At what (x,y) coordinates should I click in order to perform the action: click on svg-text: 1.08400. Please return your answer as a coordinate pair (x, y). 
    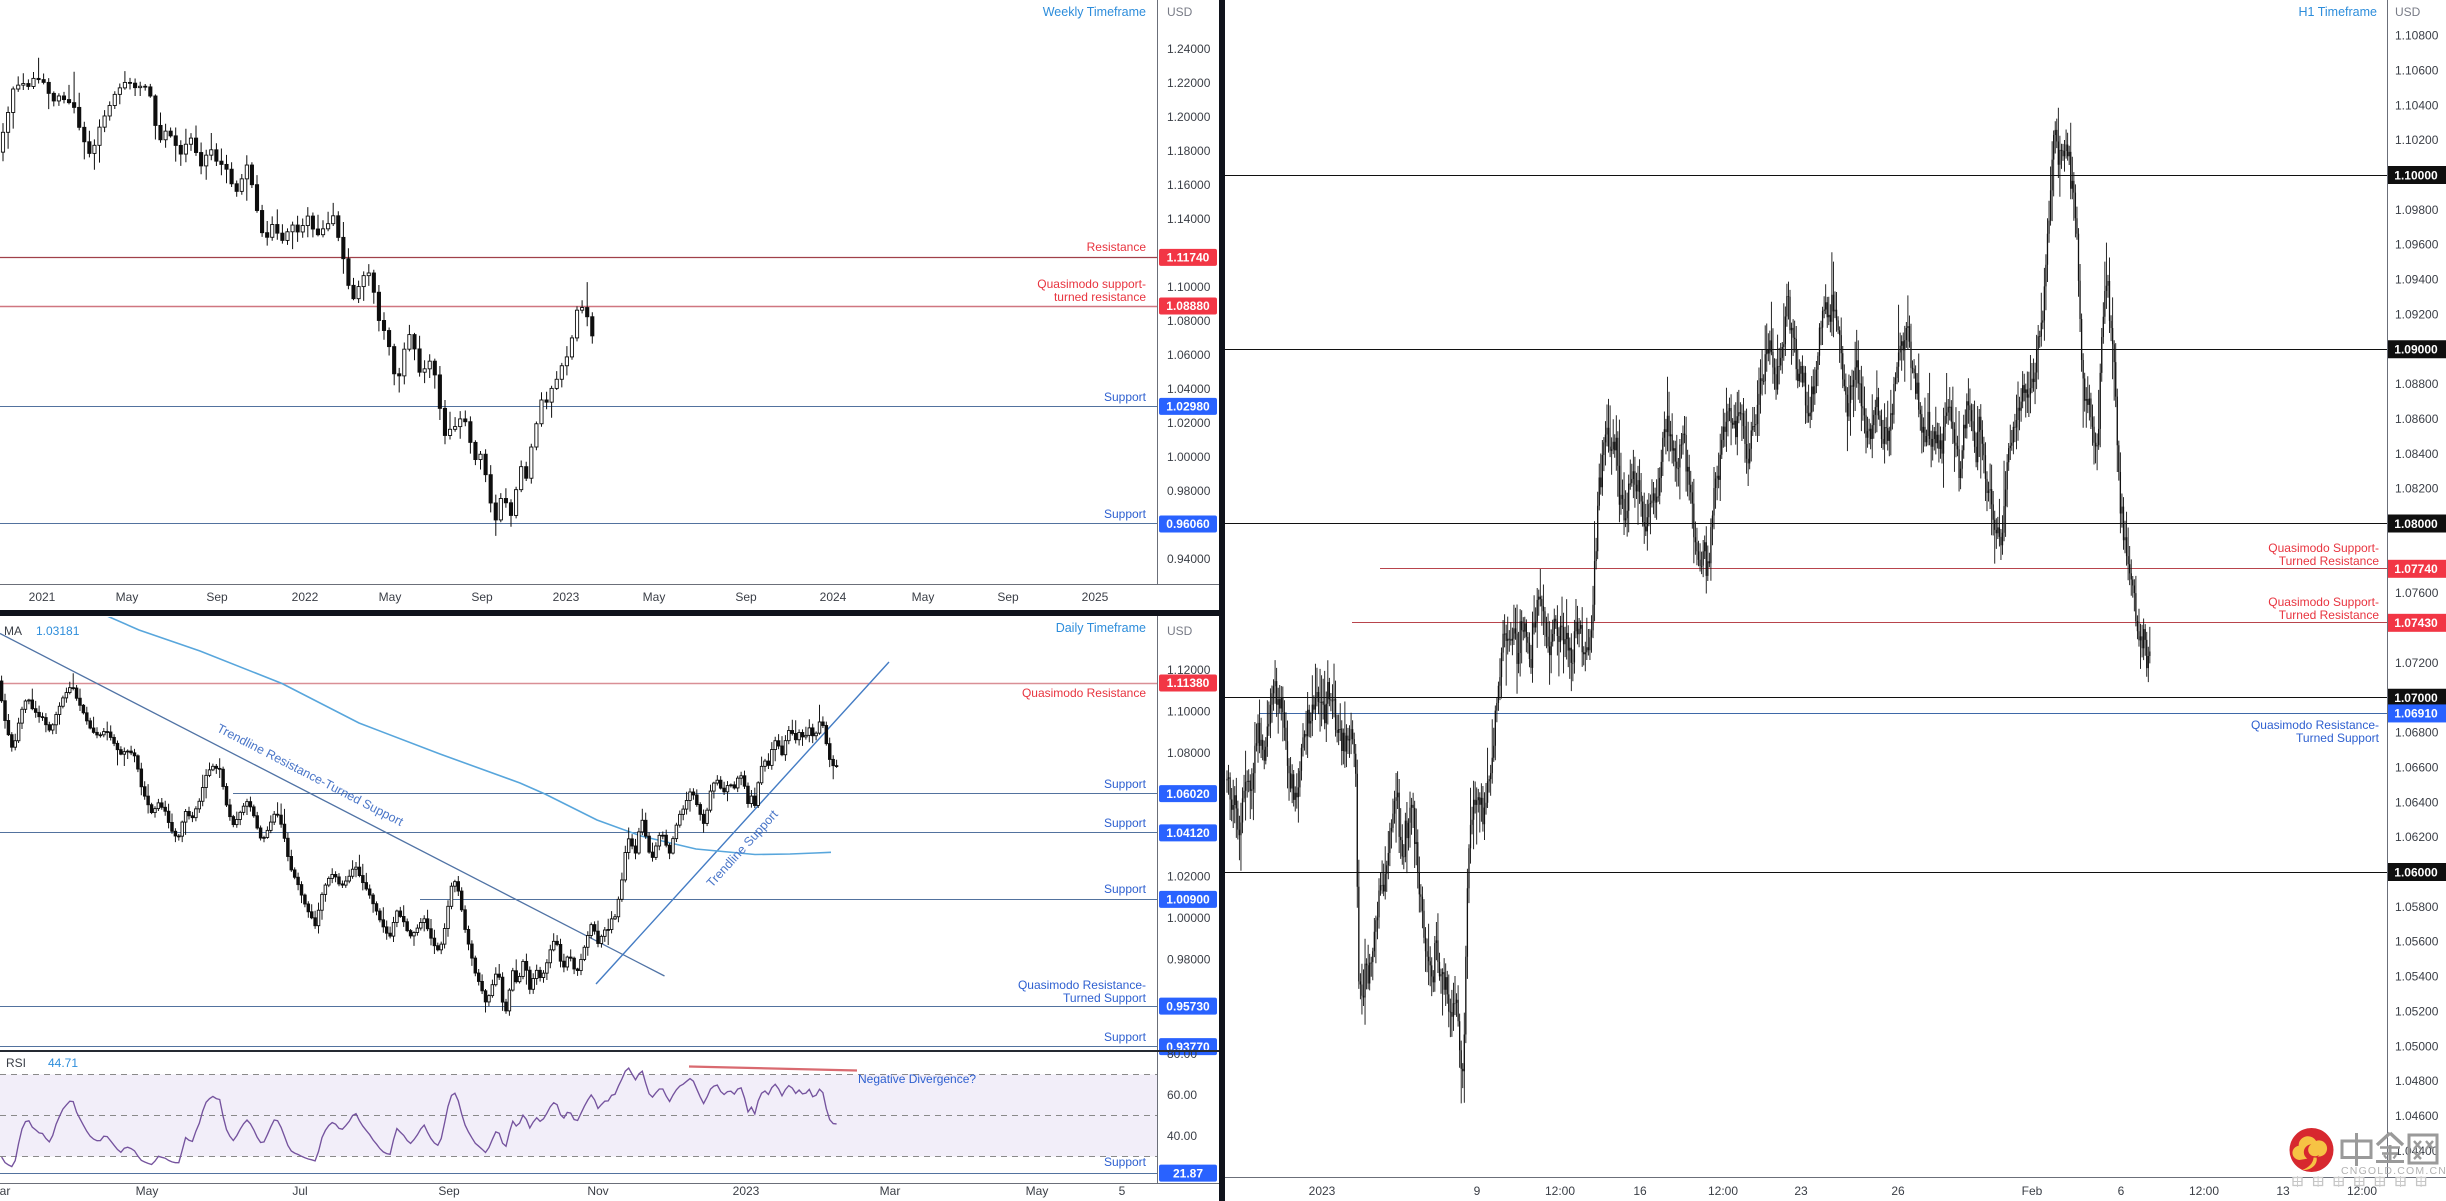
    Looking at the image, I should click on (2417, 454).